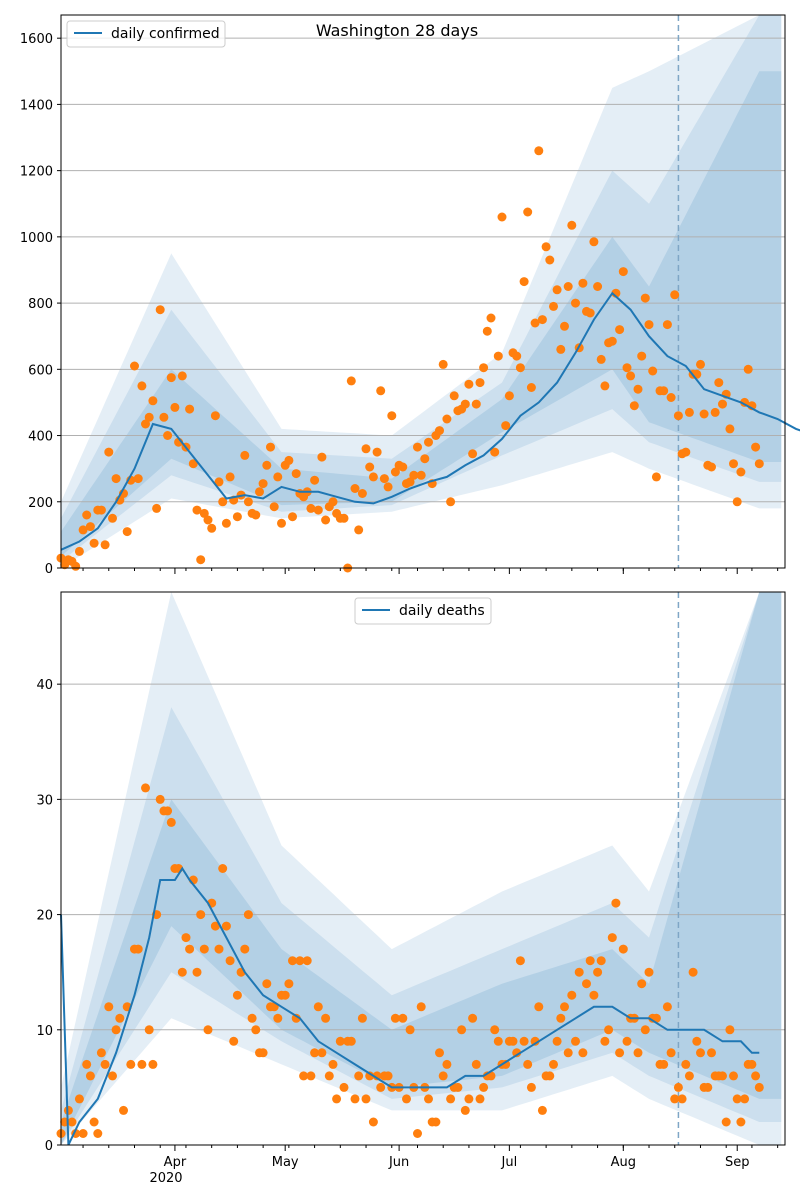  What do you see at coordinates (165, 34) in the screenshot?
I see `legend-label: daily confirmed` at bounding box center [165, 34].